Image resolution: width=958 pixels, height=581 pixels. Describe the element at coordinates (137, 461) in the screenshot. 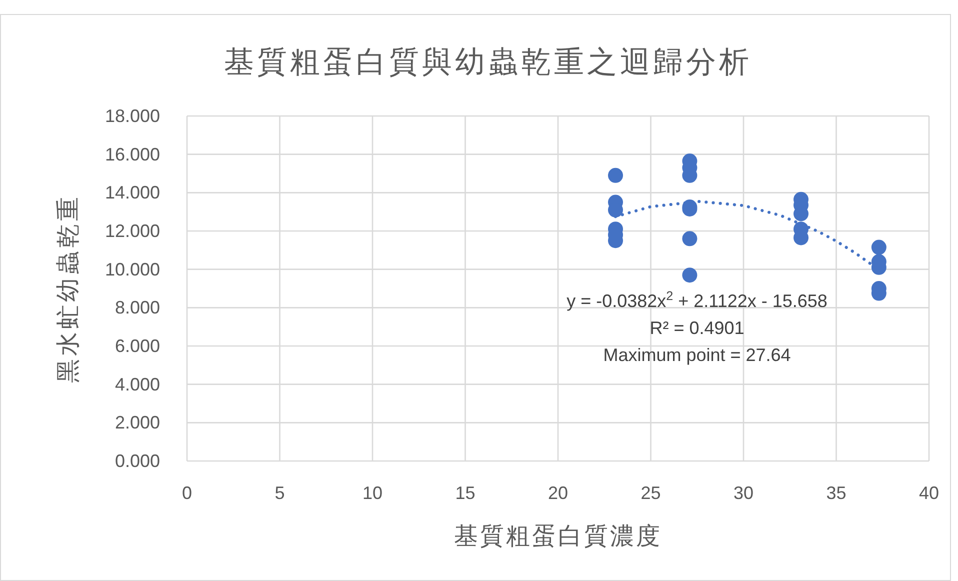

I see `y-tick-label: 0.000` at that location.